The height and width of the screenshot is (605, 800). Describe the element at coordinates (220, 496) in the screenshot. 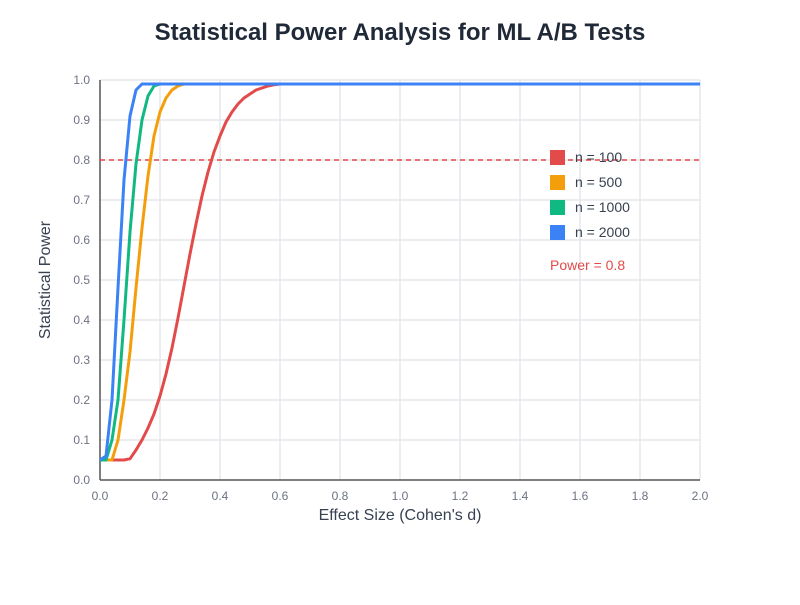

I see `x-tick-label: 0.4` at that location.